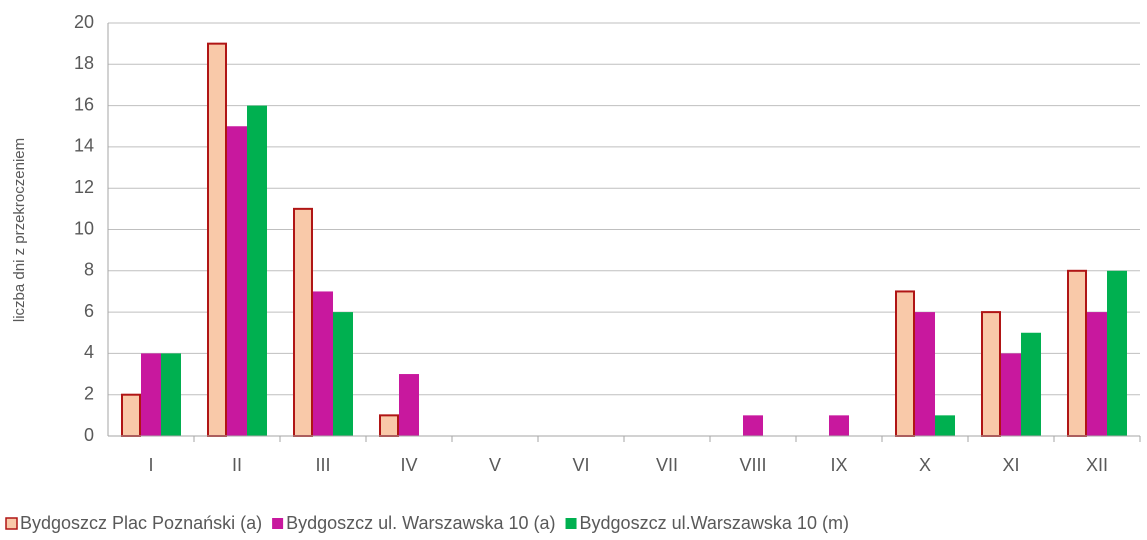 This screenshot has height=540, width=1147. I want to click on y-tick-label: 16, so click(84, 104).